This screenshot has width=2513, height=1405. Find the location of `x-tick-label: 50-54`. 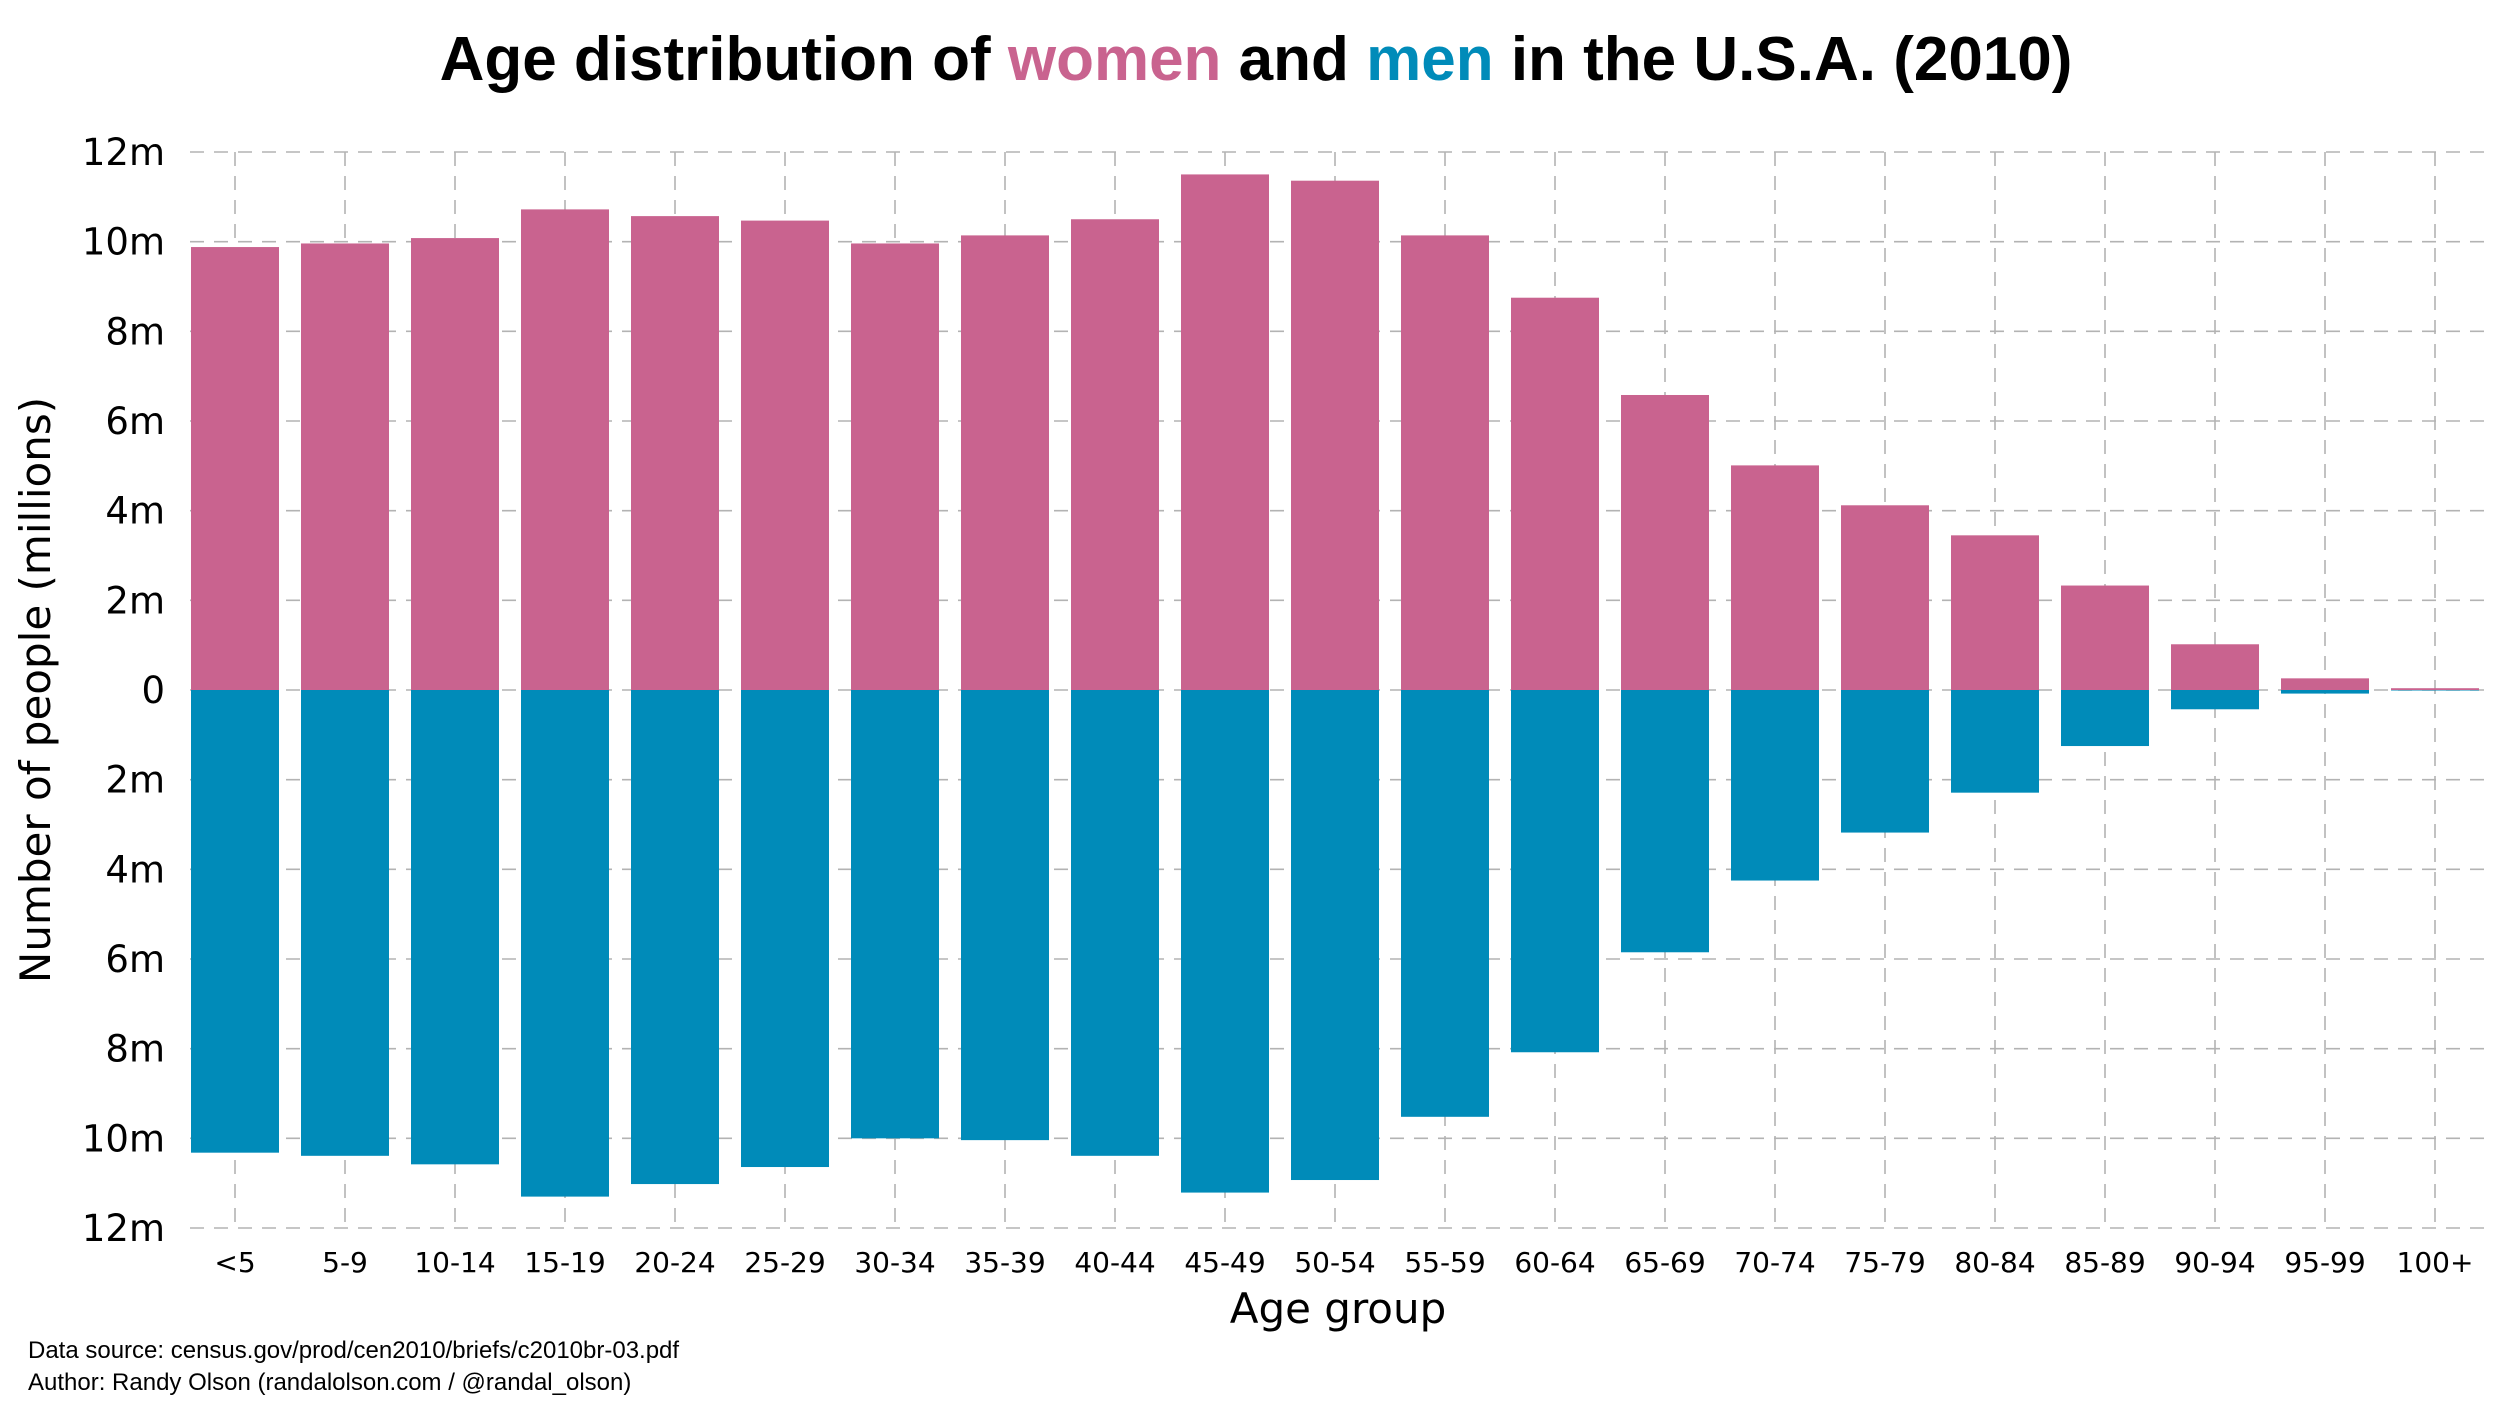

x-tick-label: 50-54 is located at coordinates (1334, 1262).